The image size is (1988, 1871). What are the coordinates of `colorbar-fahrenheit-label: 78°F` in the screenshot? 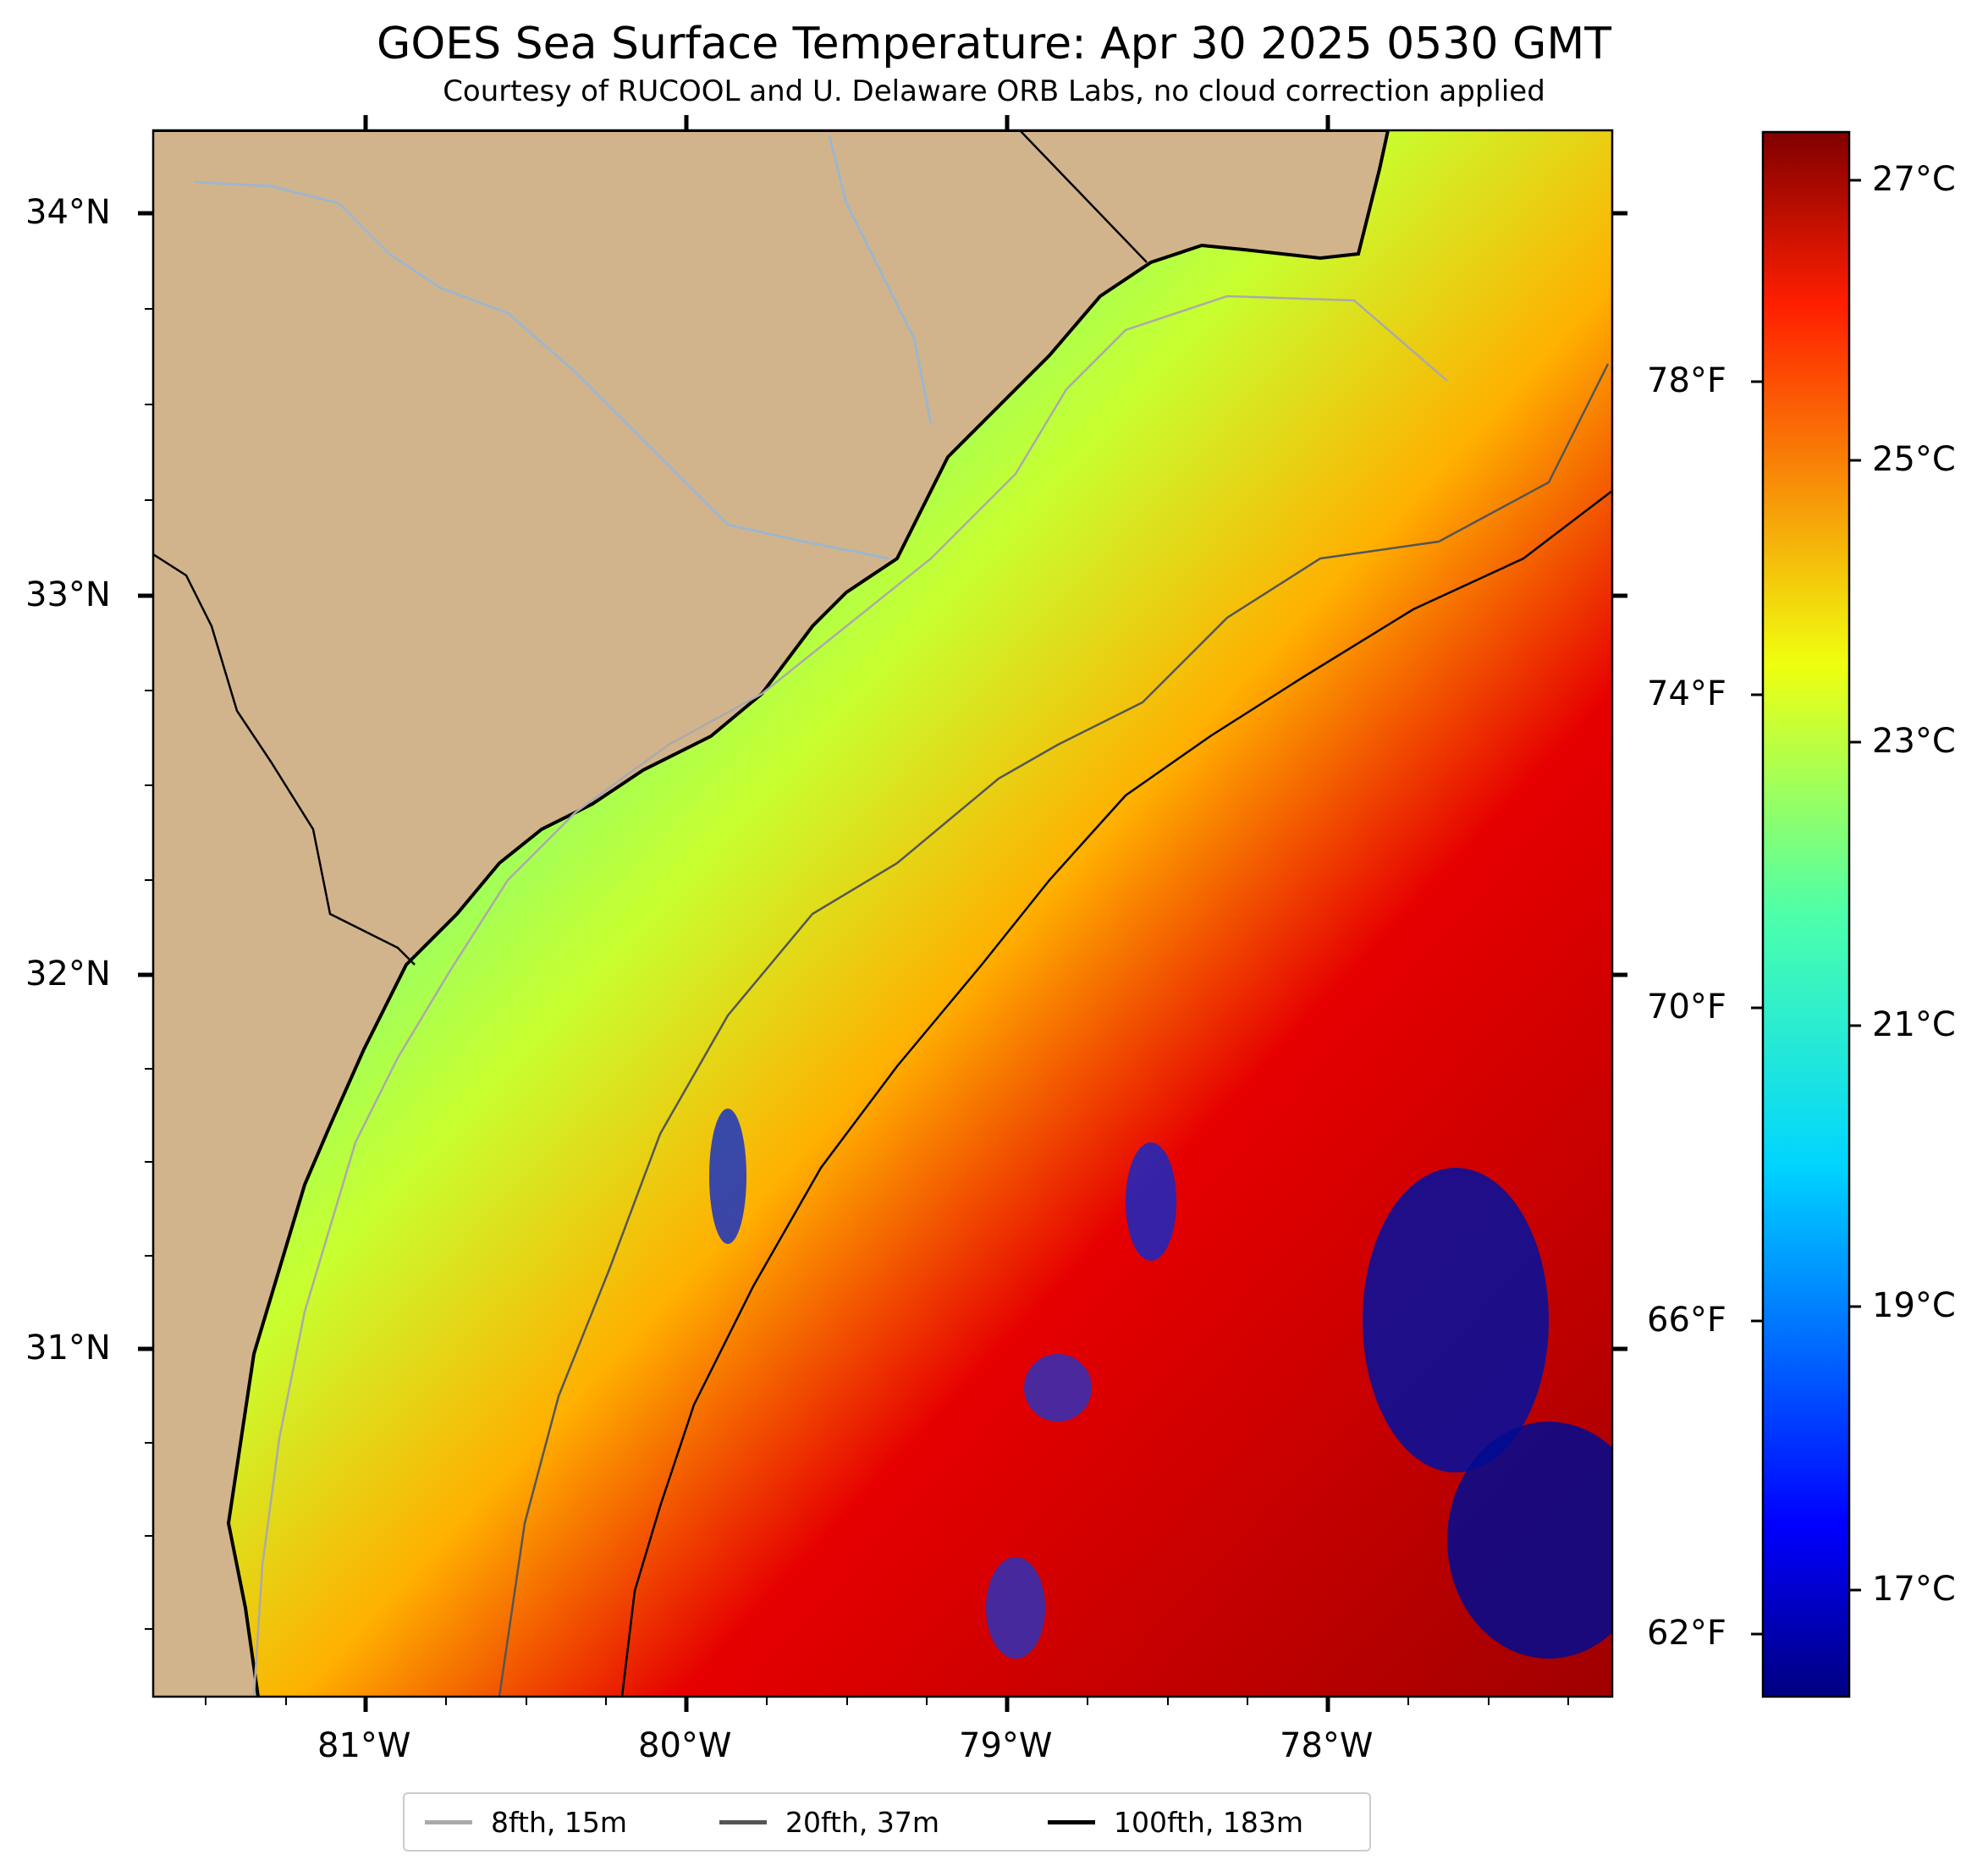 It's located at (1686, 381).